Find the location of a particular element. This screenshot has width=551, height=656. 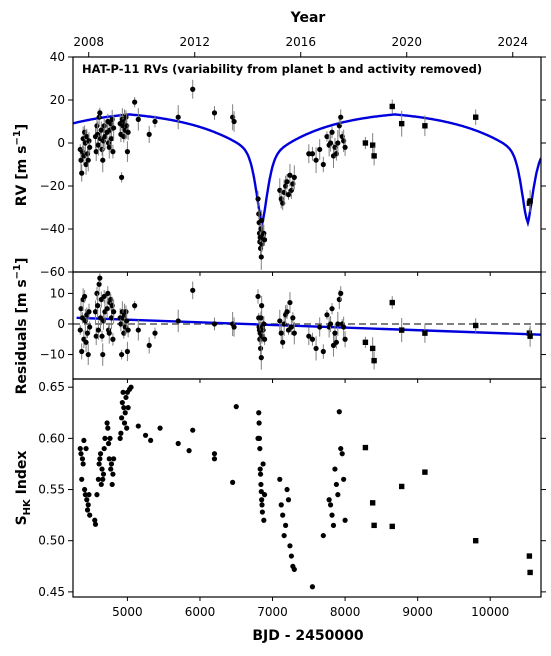

bottom-xtick-label: 7000 is located at coordinates (272, 612).